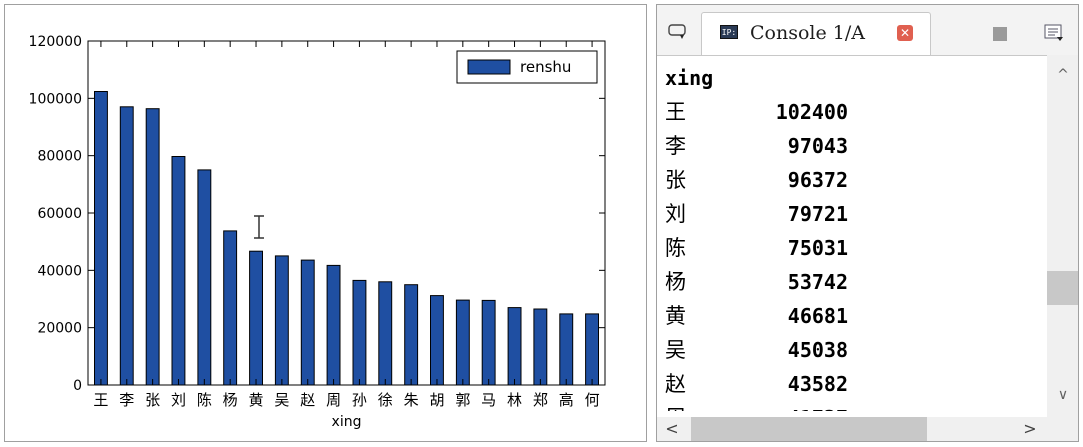  I want to click on scroll-right-icon: >, so click(1030, 428).